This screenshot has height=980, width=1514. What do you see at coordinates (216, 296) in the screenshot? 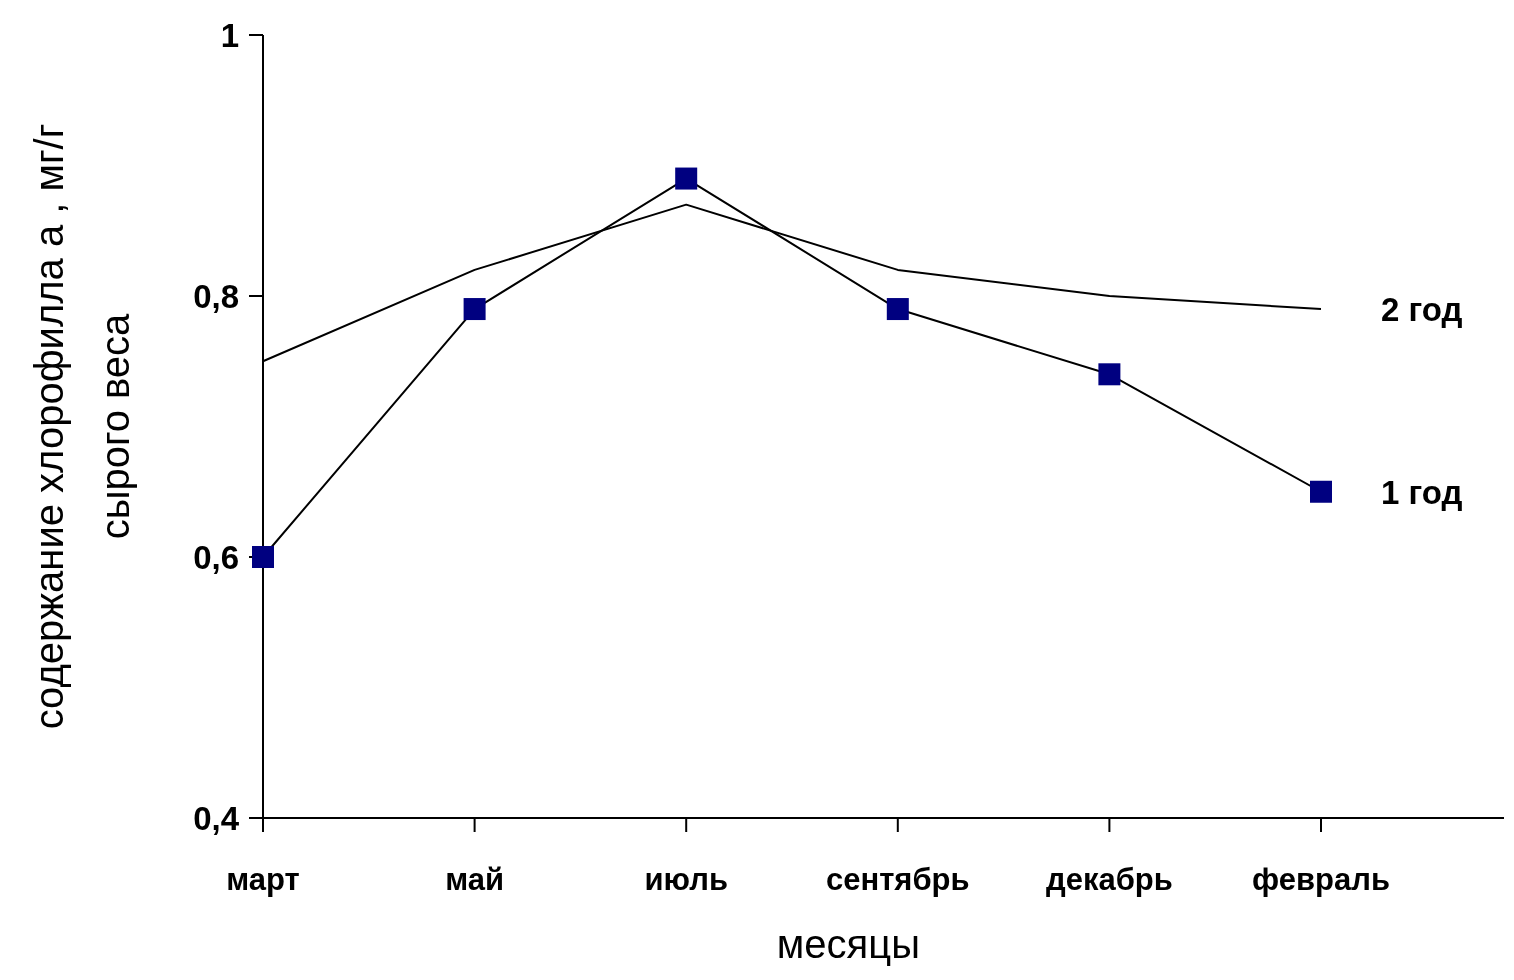
I see `y-tick-label: 0,8` at bounding box center [216, 296].